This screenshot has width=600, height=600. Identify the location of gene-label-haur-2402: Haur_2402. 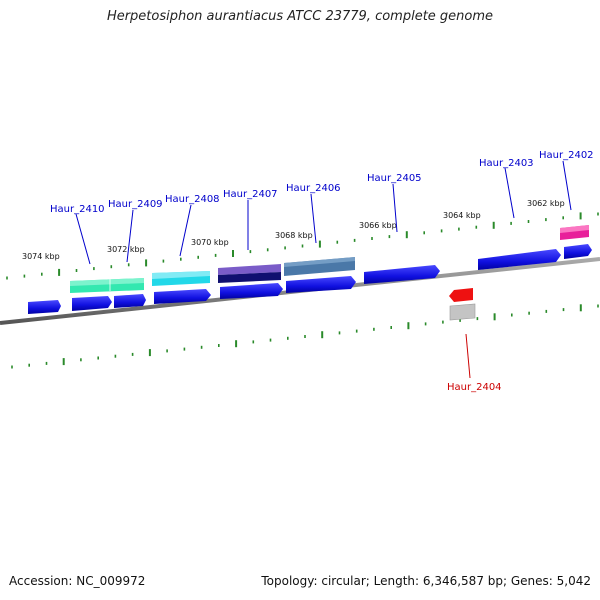
(566, 155).